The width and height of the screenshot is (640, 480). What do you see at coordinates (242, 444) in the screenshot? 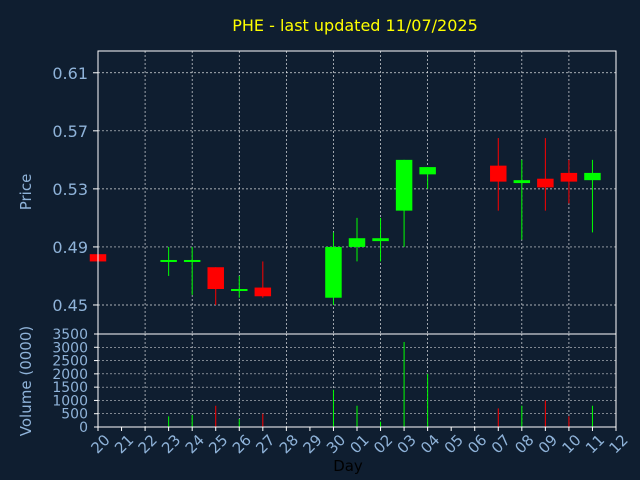
I see `x-tick-label: 26` at bounding box center [242, 444].